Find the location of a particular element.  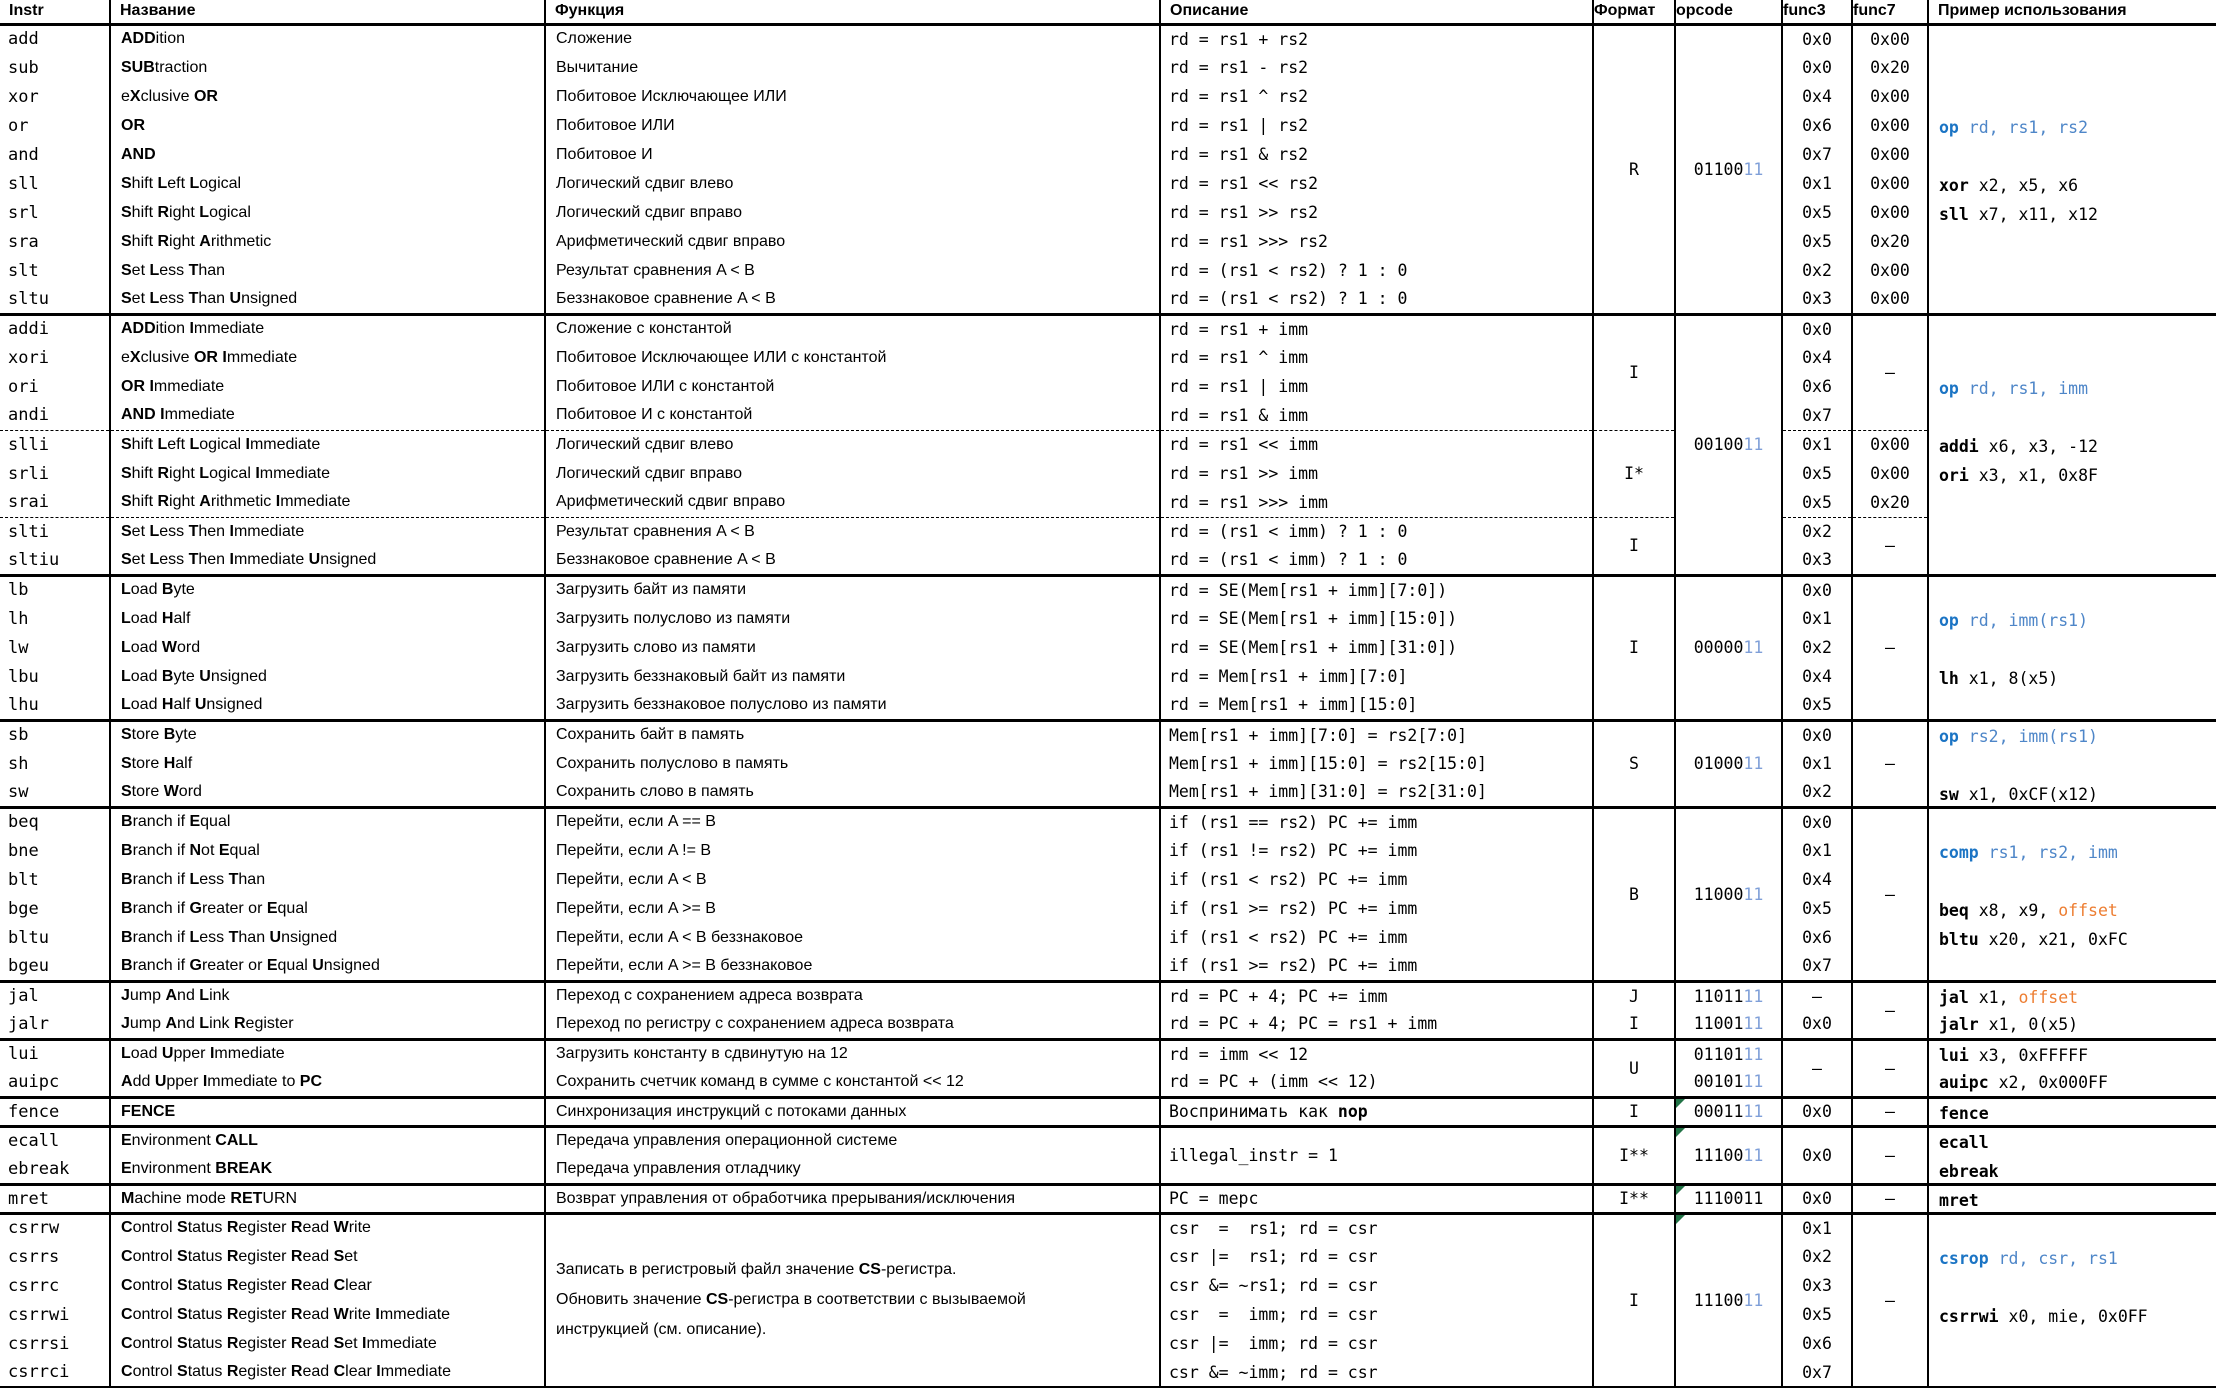

func3-cell: – is located at coordinates (1816, 1069).